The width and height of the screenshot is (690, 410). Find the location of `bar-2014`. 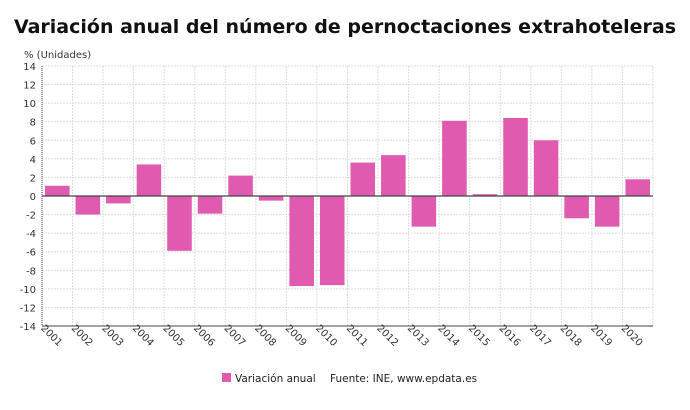

bar-2014 is located at coordinates (454, 158).